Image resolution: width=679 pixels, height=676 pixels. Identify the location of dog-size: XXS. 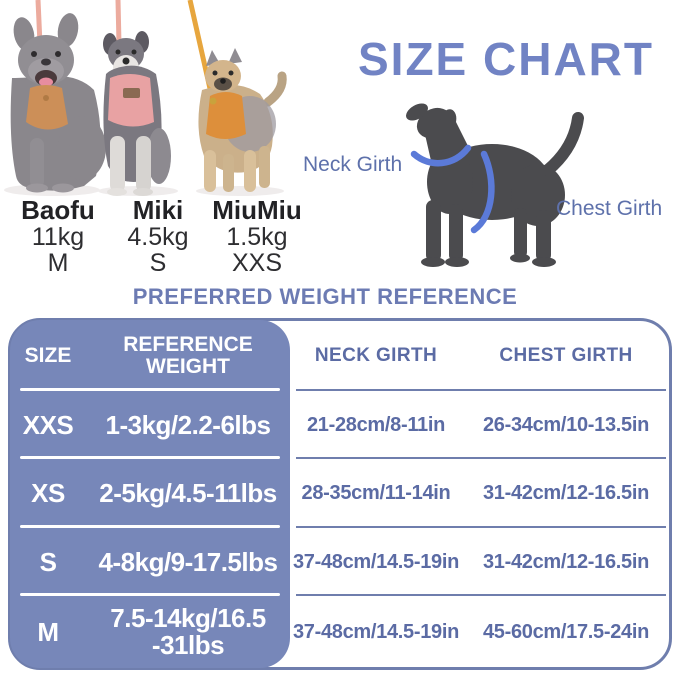
(257, 263).